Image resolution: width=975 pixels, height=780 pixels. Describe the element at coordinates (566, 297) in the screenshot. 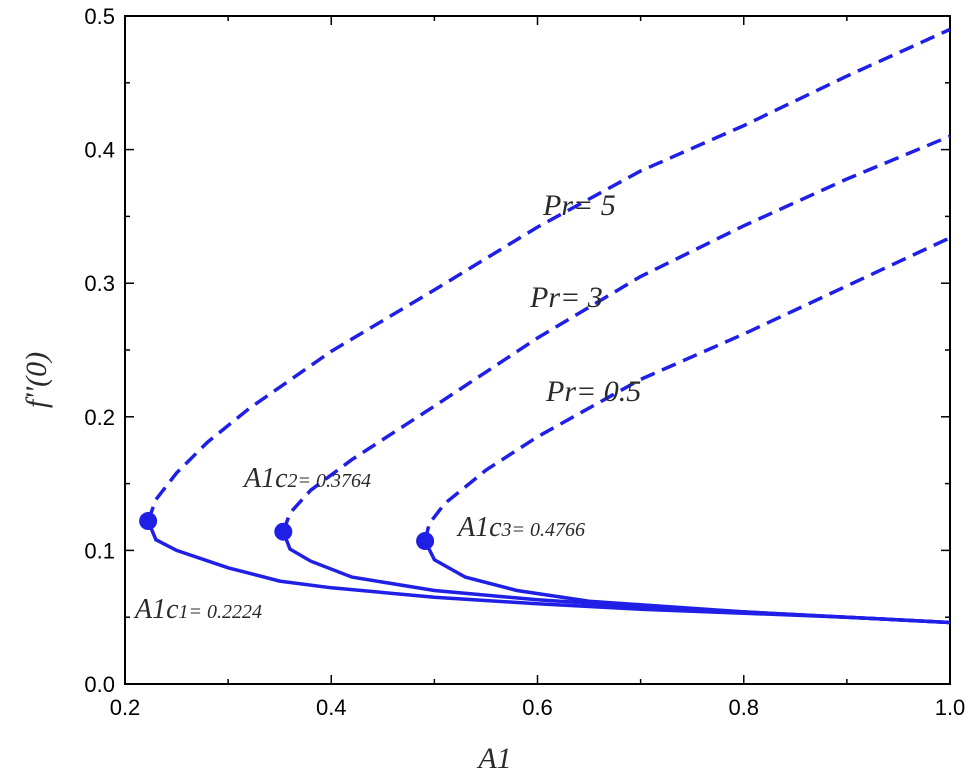

I see `series-label-pr3: Pr= 3` at that location.